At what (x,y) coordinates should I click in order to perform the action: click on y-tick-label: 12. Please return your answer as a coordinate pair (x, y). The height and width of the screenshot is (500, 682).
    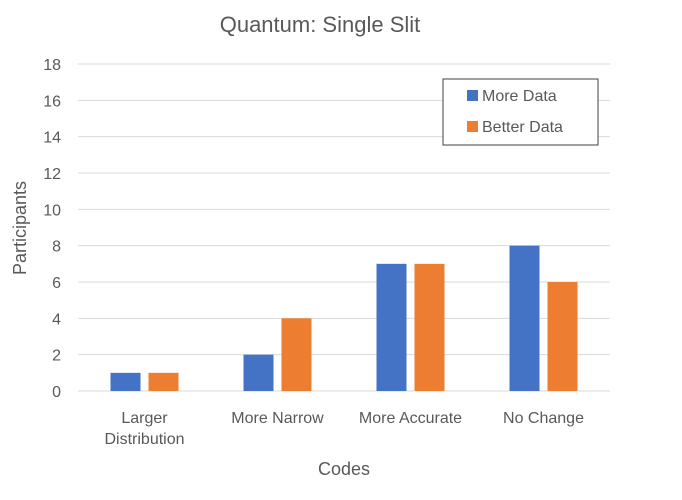
    Looking at the image, I should click on (52, 174).